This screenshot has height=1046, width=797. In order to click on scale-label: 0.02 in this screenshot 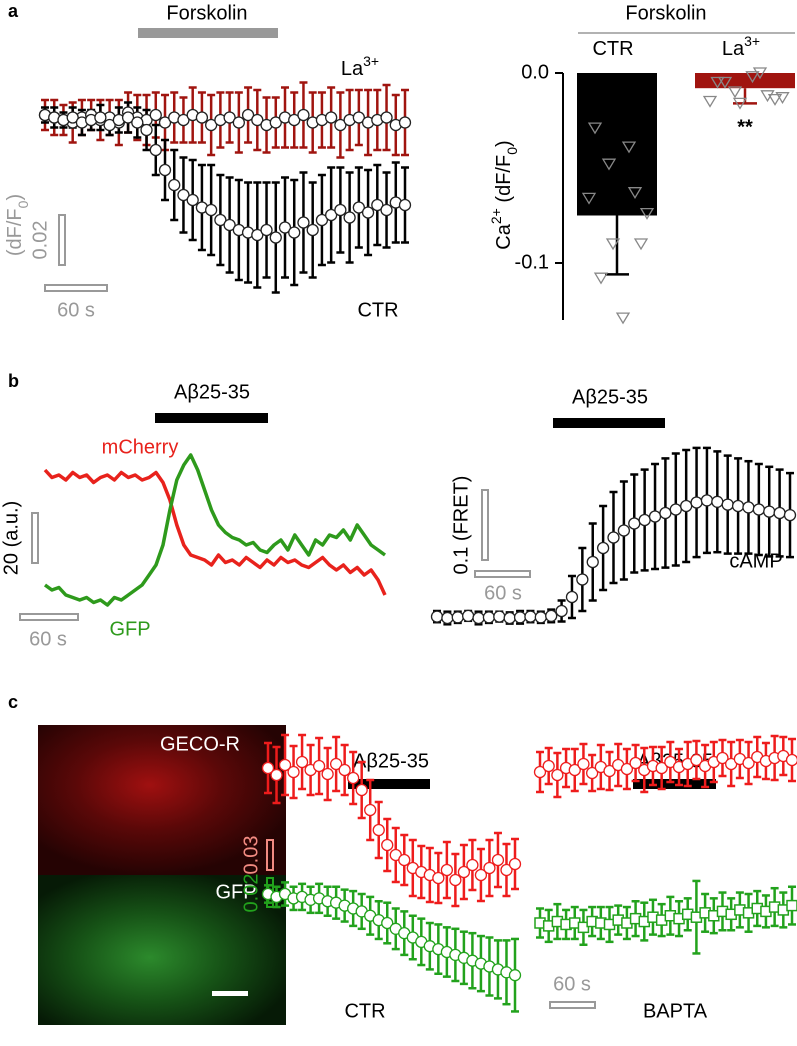, I will do `click(251, 893)`.